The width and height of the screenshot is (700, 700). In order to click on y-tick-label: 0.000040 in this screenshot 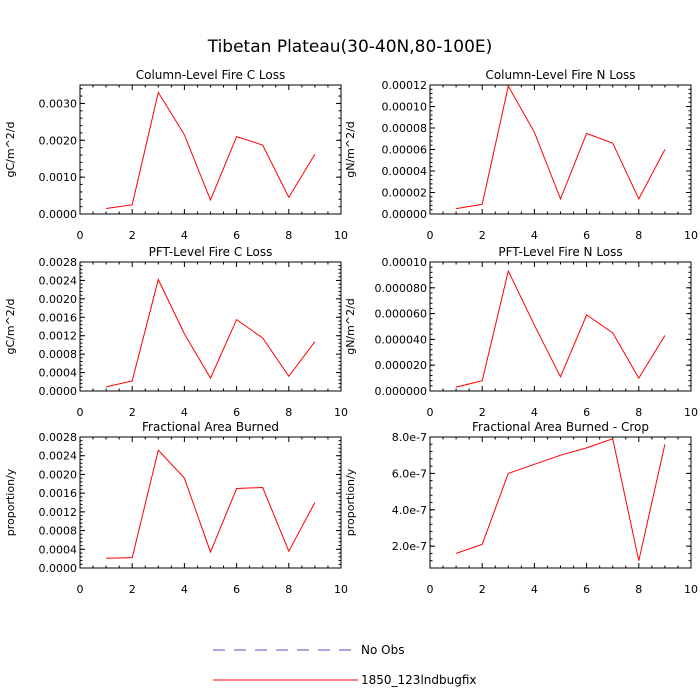, I will do `click(401, 339)`.